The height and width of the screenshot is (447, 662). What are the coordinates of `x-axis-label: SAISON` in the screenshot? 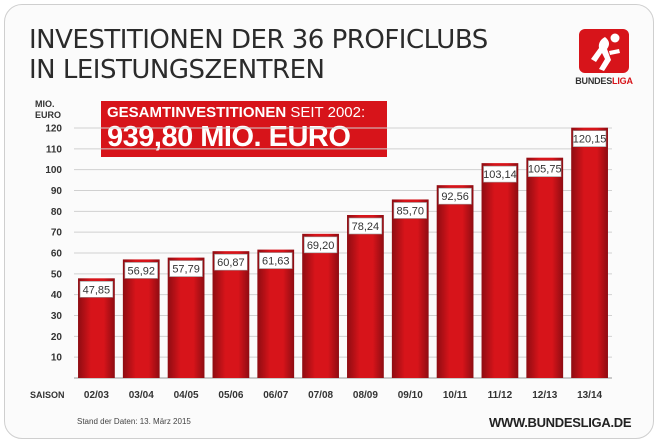 It's located at (47, 395).